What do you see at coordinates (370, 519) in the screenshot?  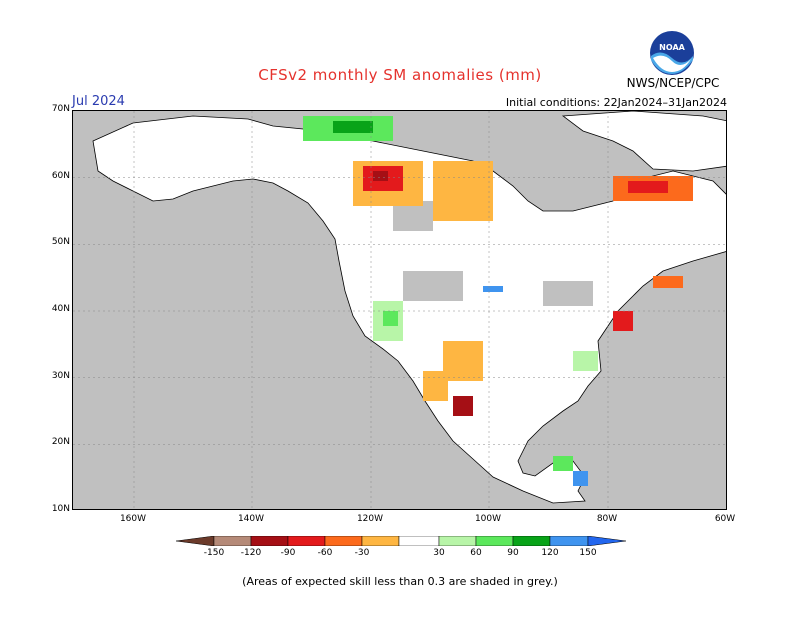 I see `lon-label: 120W` at bounding box center [370, 519].